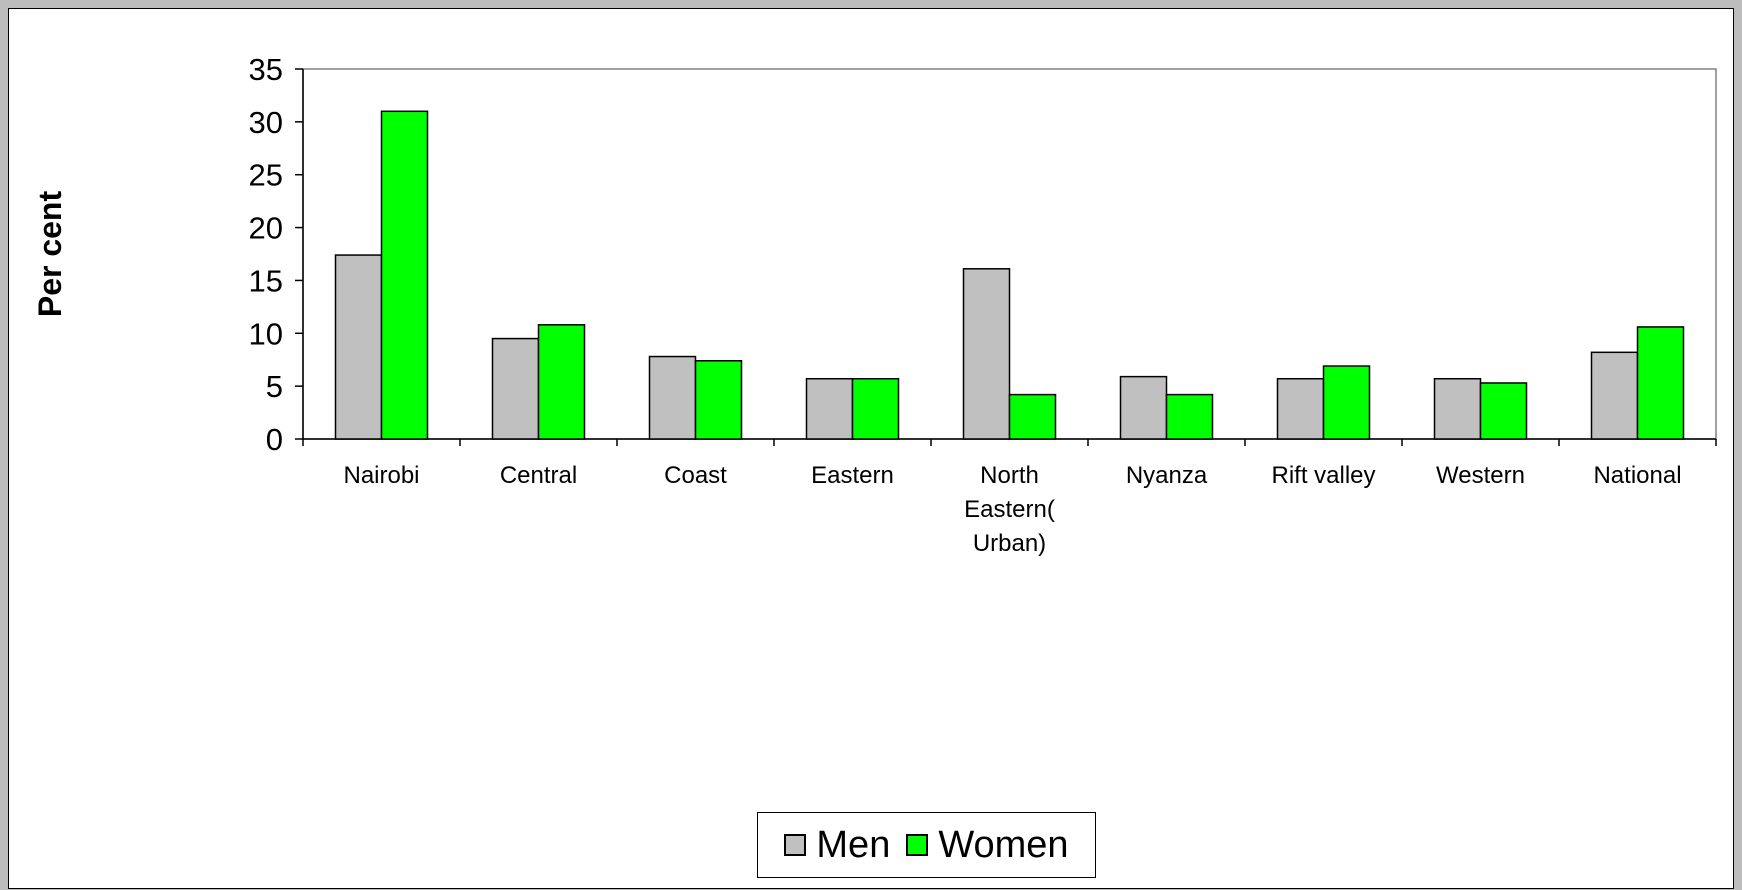 This screenshot has width=1742, height=890. Describe the element at coordinates (1009, 475) in the screenshot. I see `x-tick-label-line: North` at that location.